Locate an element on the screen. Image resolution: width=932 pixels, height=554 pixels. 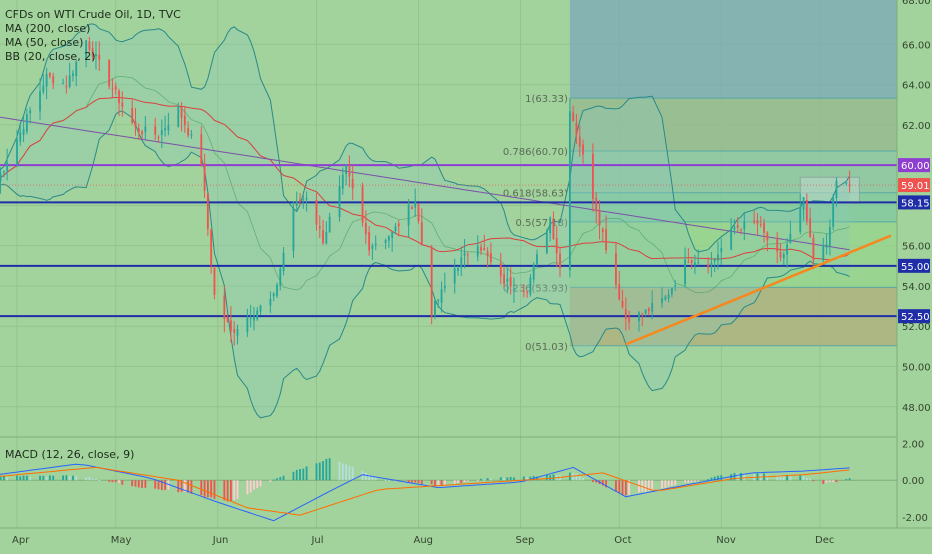
macd-legend: MACD (12, 26, close, 9) is located at coordinates (70, 454).